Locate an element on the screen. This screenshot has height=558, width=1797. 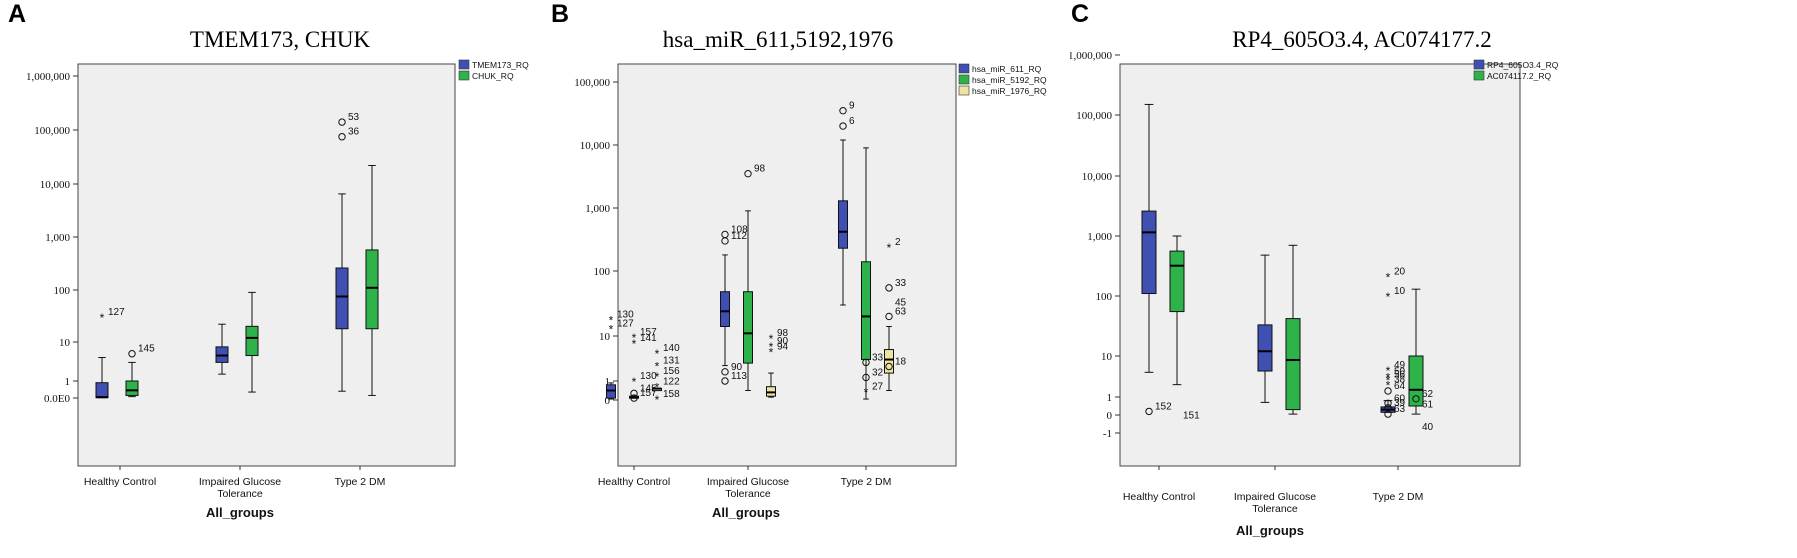
panel-letter-b: B is located at coordinates (560, 14).